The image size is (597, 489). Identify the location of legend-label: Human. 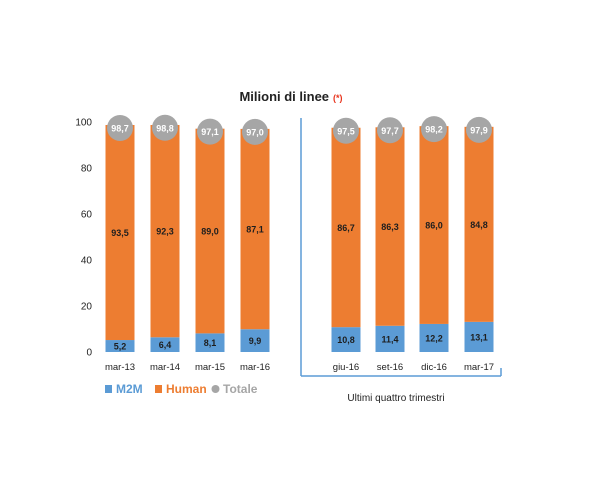
(186, 389).